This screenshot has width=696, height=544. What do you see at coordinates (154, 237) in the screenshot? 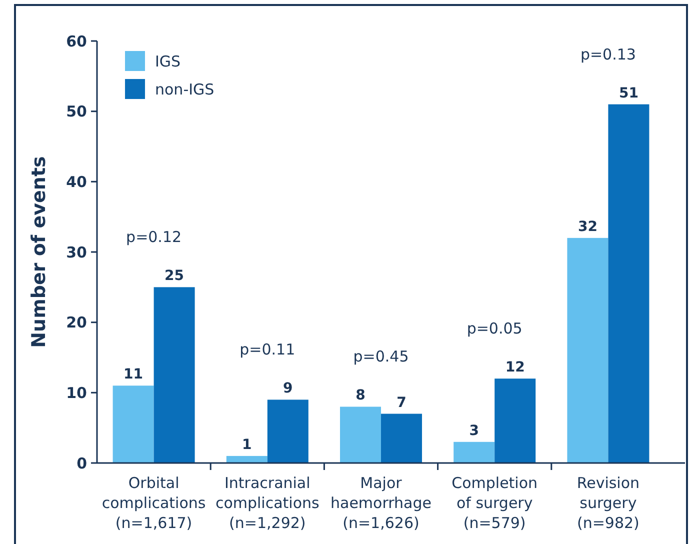
I see `annotation: p=0.12` at bounding box center [154, 237].